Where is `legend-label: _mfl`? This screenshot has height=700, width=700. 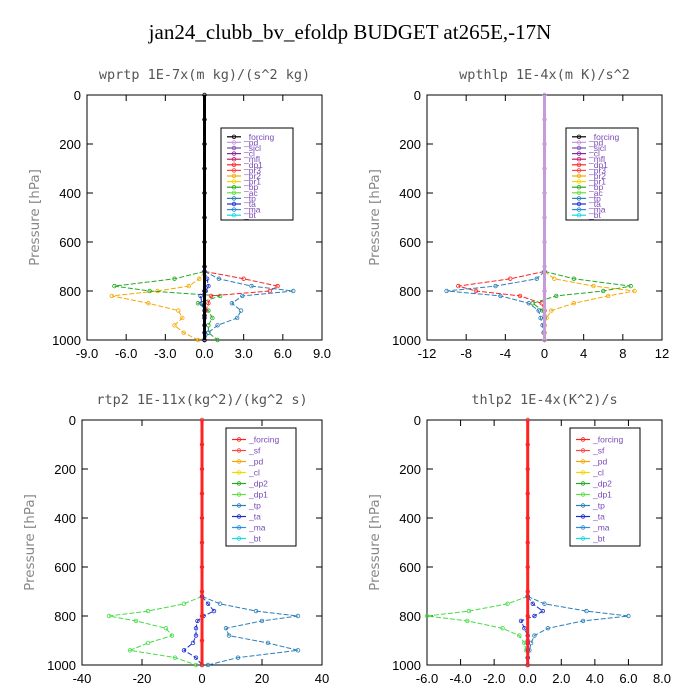 legend-label: _mfl is located at coordinates (596, 159).